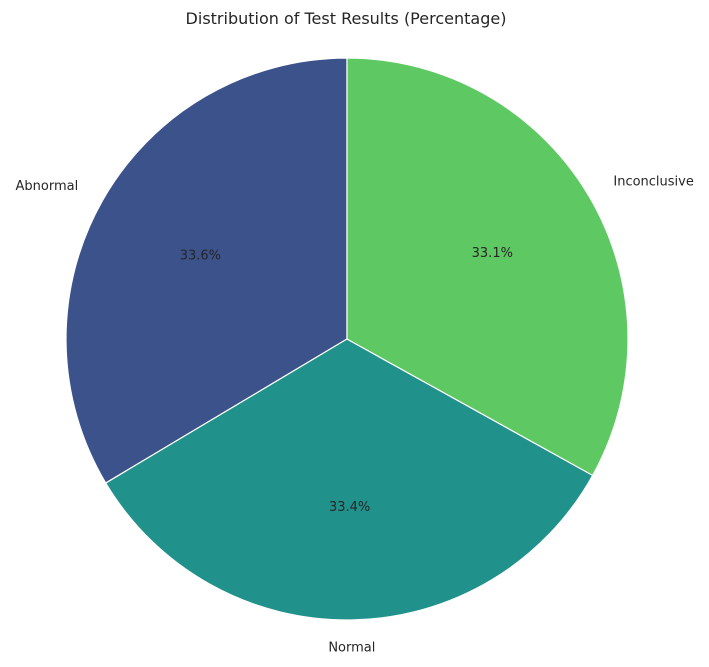  I want to click on slice-percent-normal: 33.4%, so click(349, 507).